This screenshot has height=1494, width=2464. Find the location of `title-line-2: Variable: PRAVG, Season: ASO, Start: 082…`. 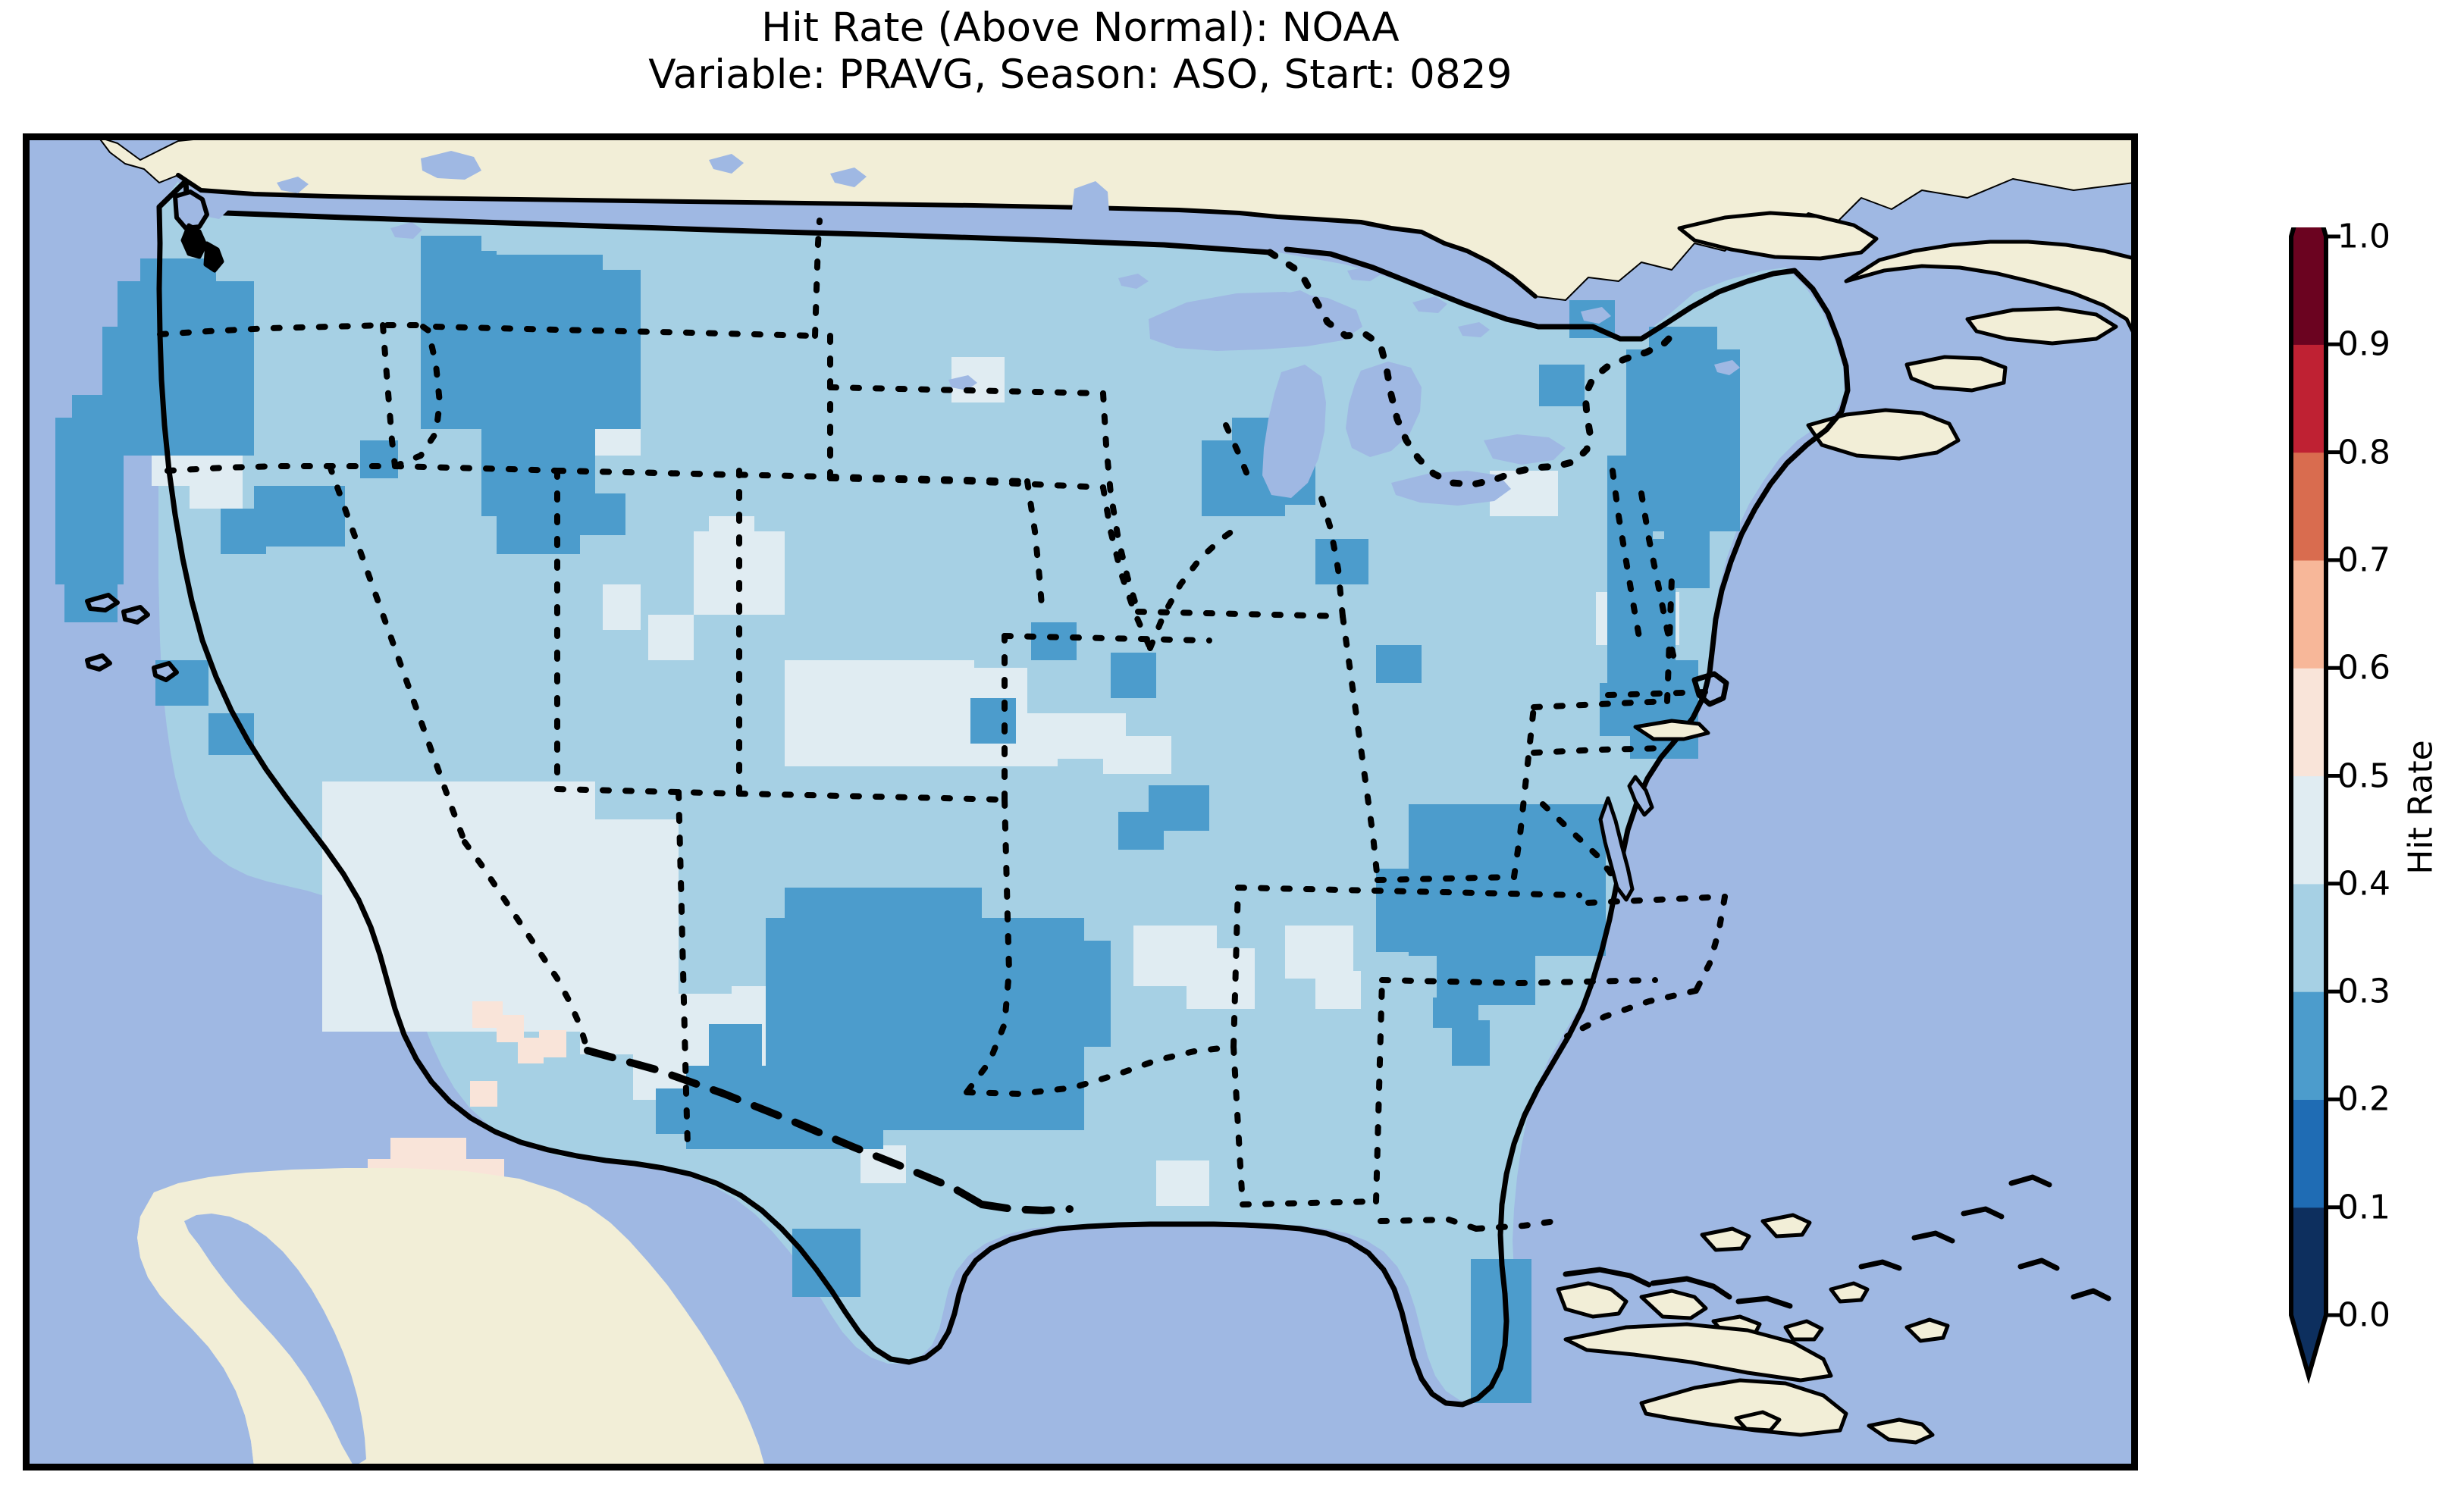

title-line-2: Variable: PRAVG, Season: ASO, Start: 082… is located at coordinates (1081, 75).